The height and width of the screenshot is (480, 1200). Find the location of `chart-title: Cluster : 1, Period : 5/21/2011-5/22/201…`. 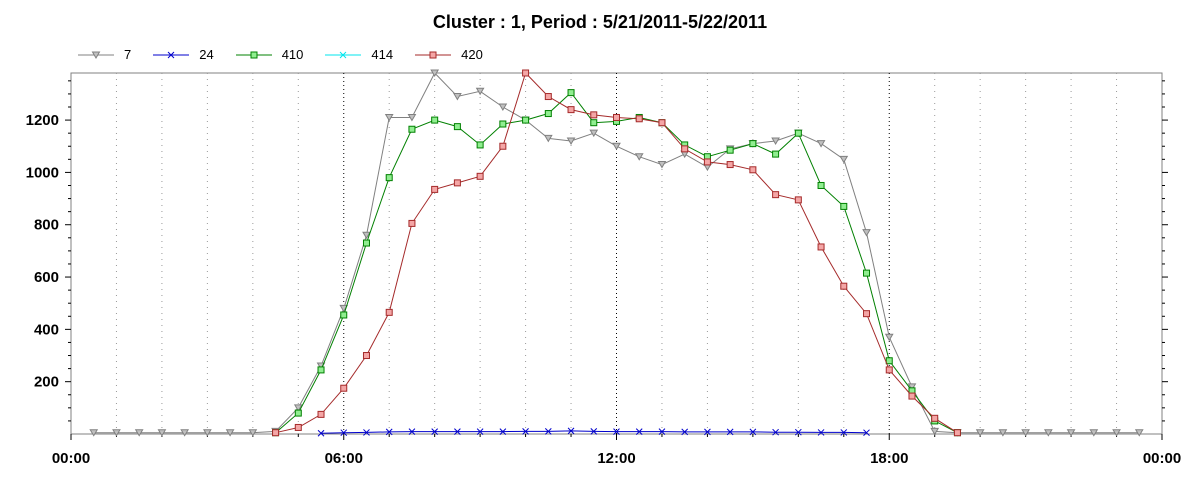

chart-title: Cluster : 1, Period : 5/21/2011-5/22/201… is located at coordinates (600, 22).